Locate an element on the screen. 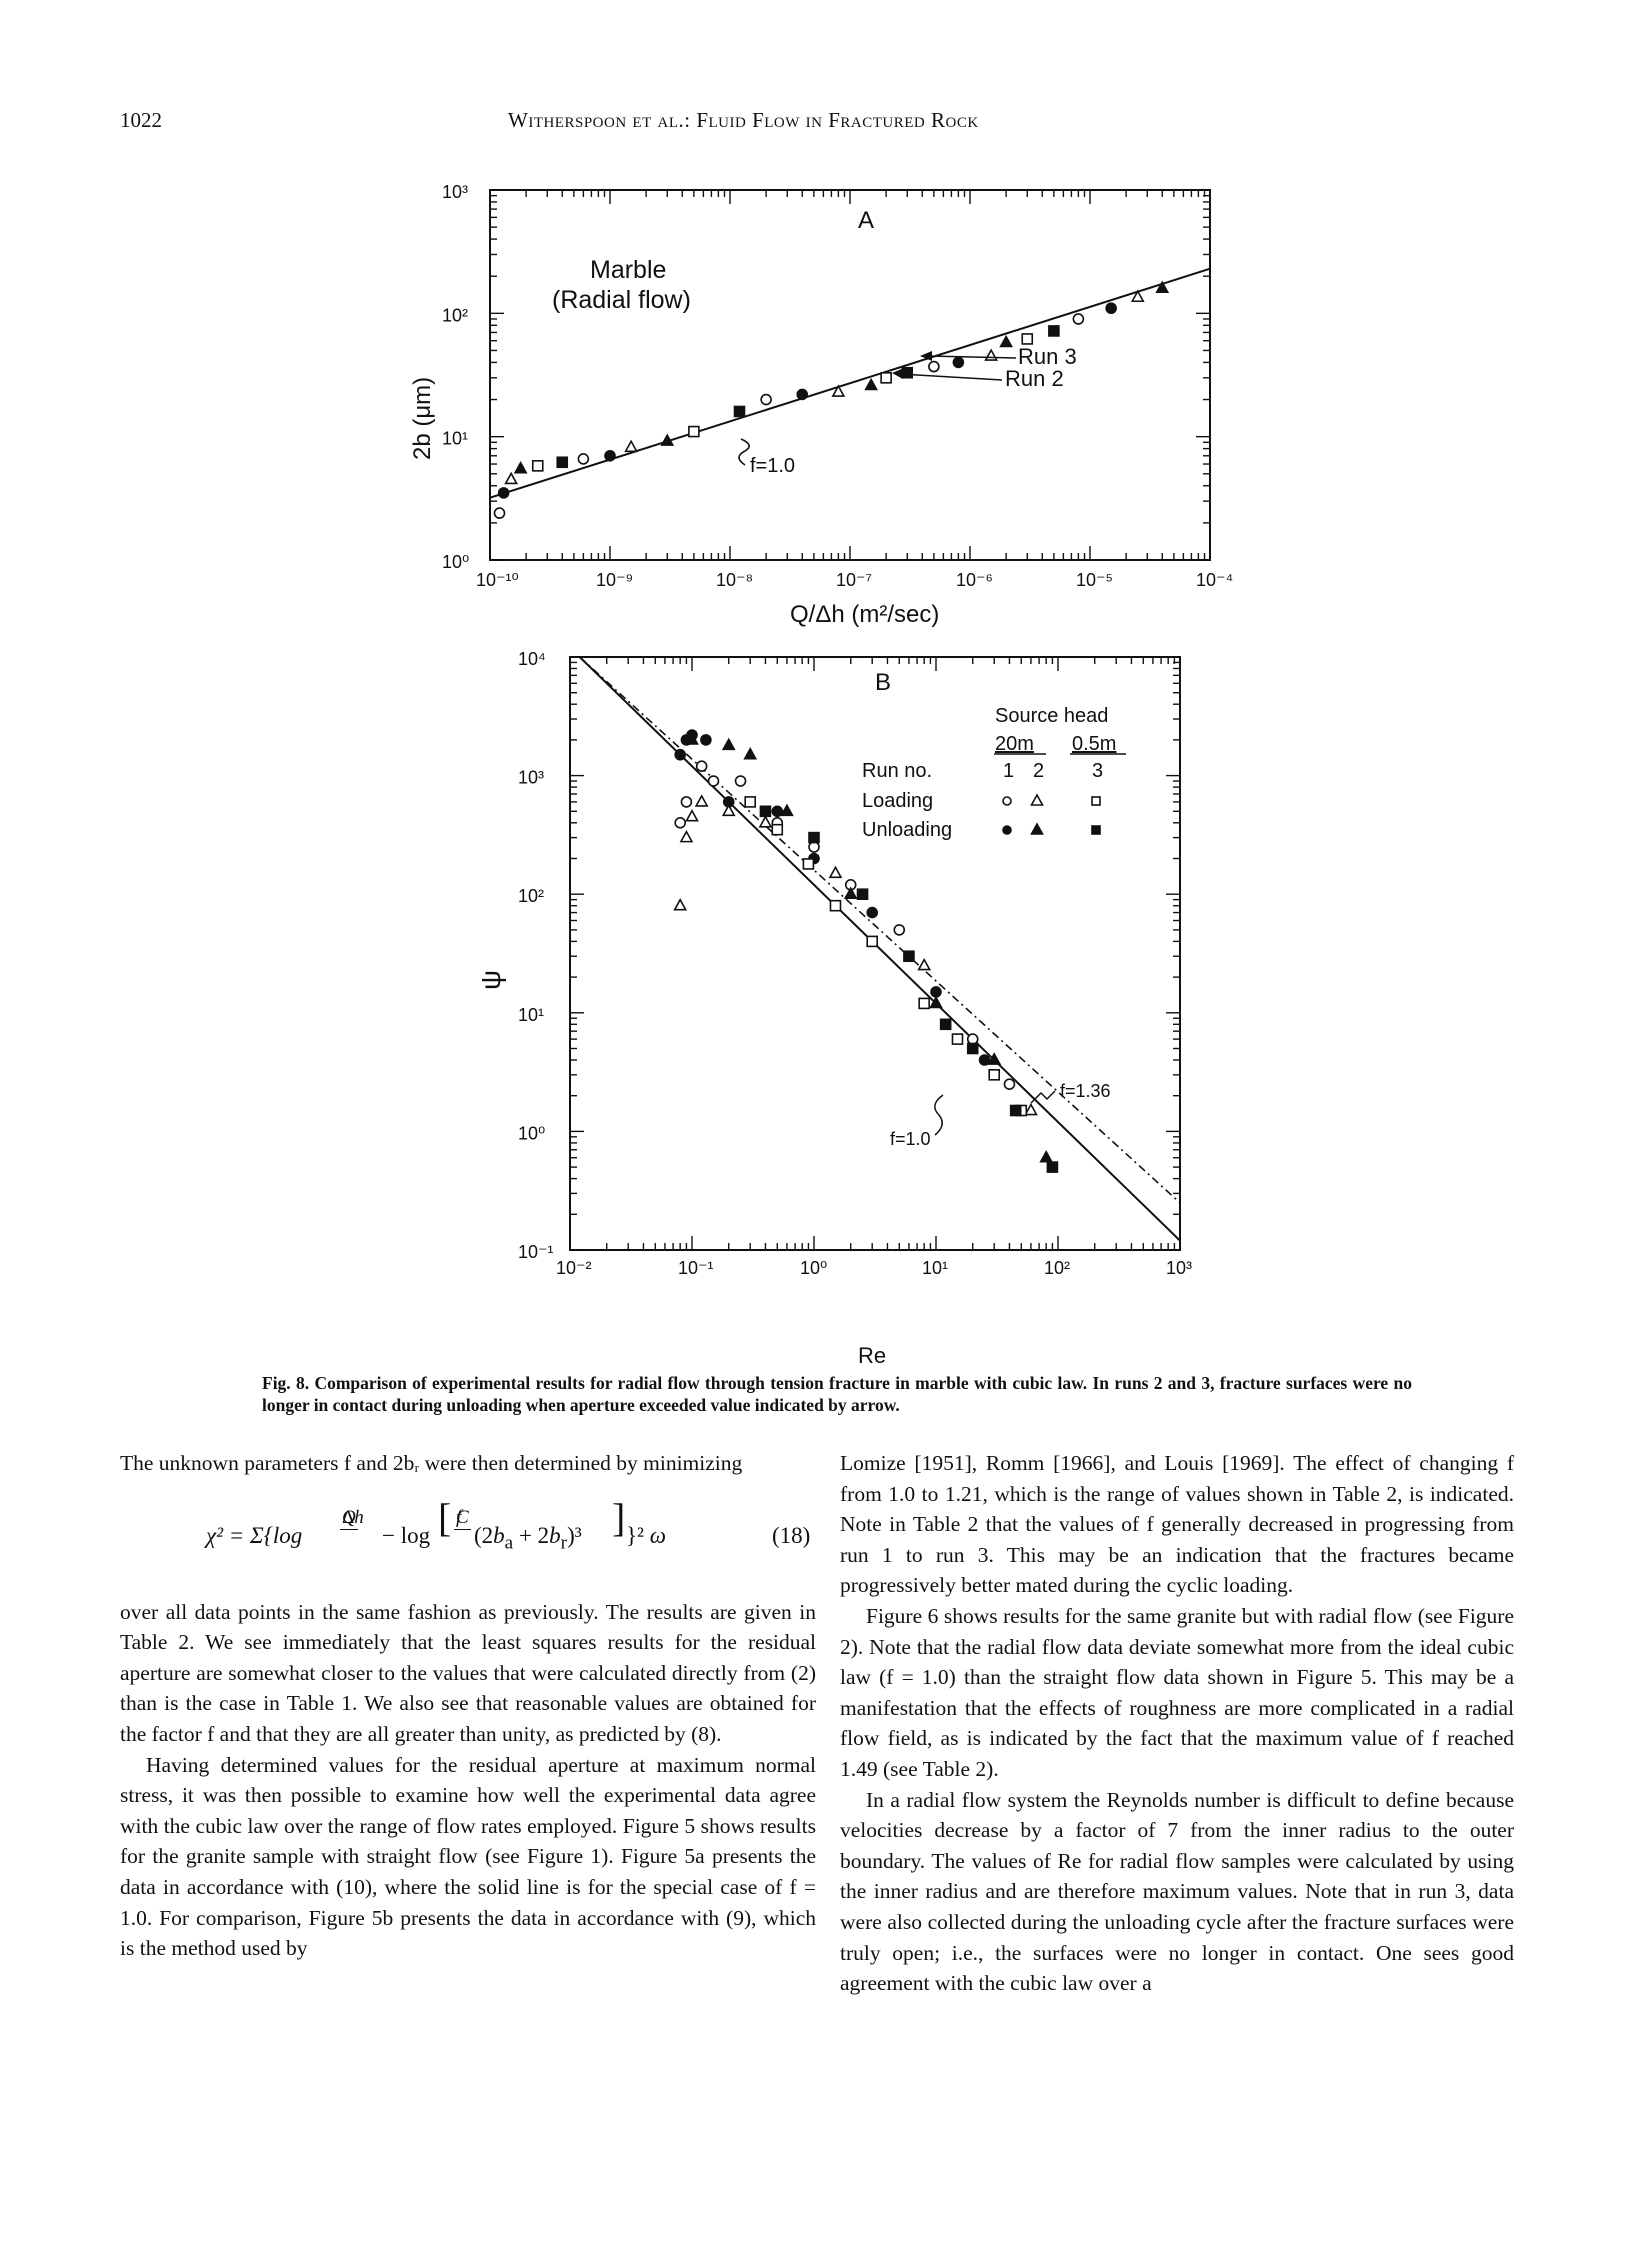  x-tick-label: 10³ is located at coordinates (1179, 1268).